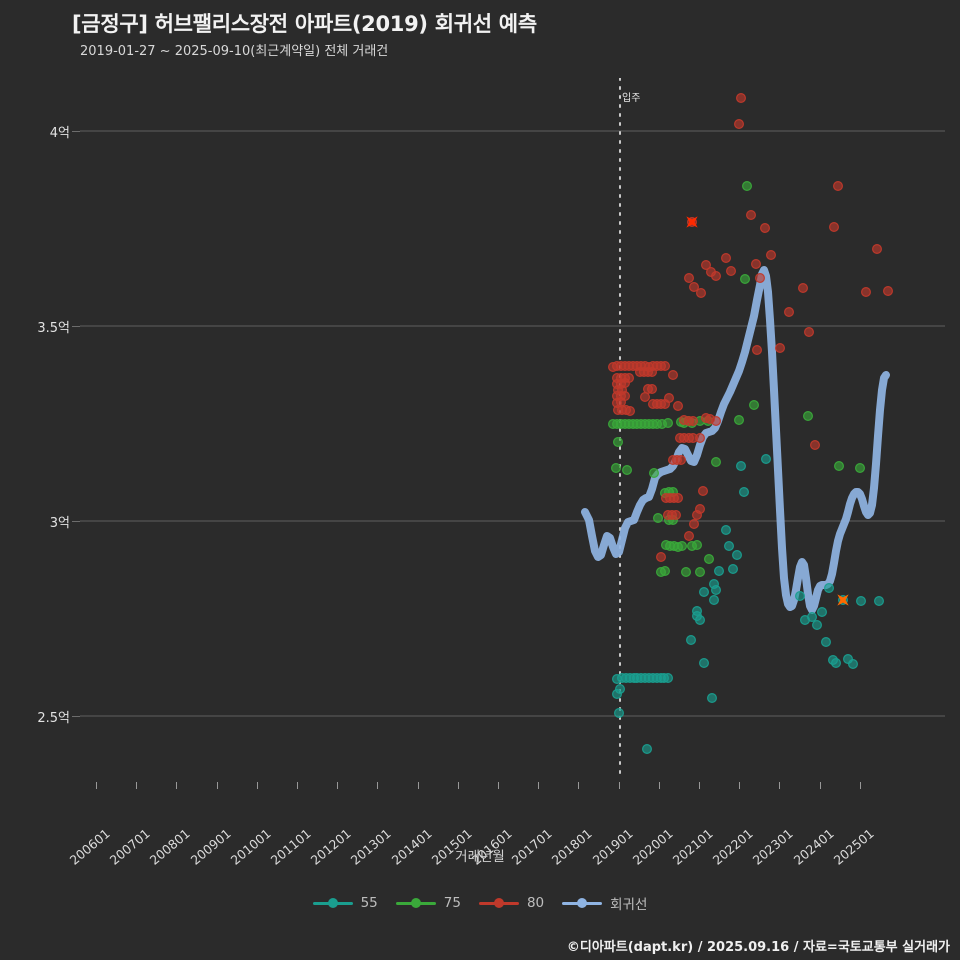 The height and width of the screenshot is (960, 960). I want to click on legend-label: 80, so click(535, 903).